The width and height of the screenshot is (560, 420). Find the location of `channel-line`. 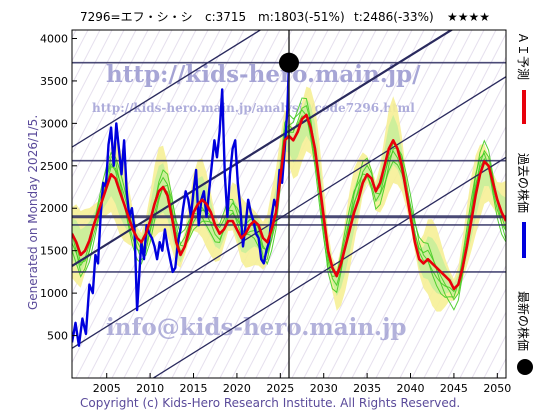

channel-line is located at coordinates (167, 89).